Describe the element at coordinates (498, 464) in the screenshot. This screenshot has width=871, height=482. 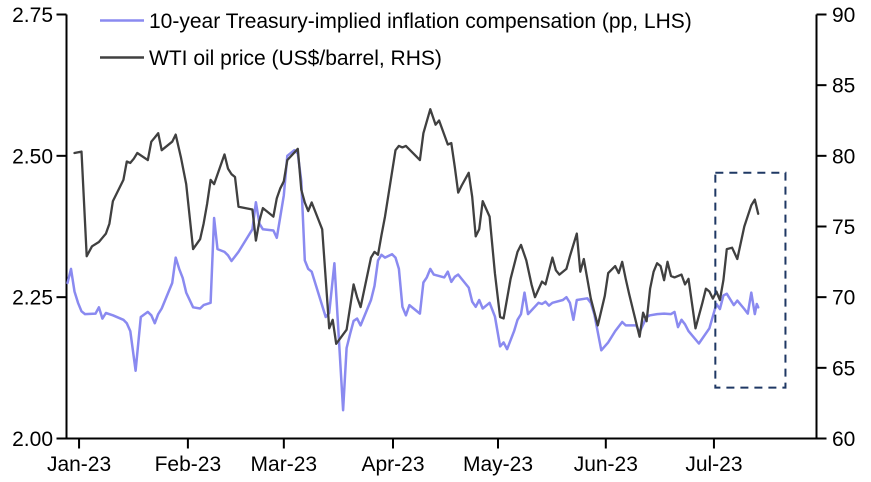
I see `x-axis-tick-label: May-23` at that location.